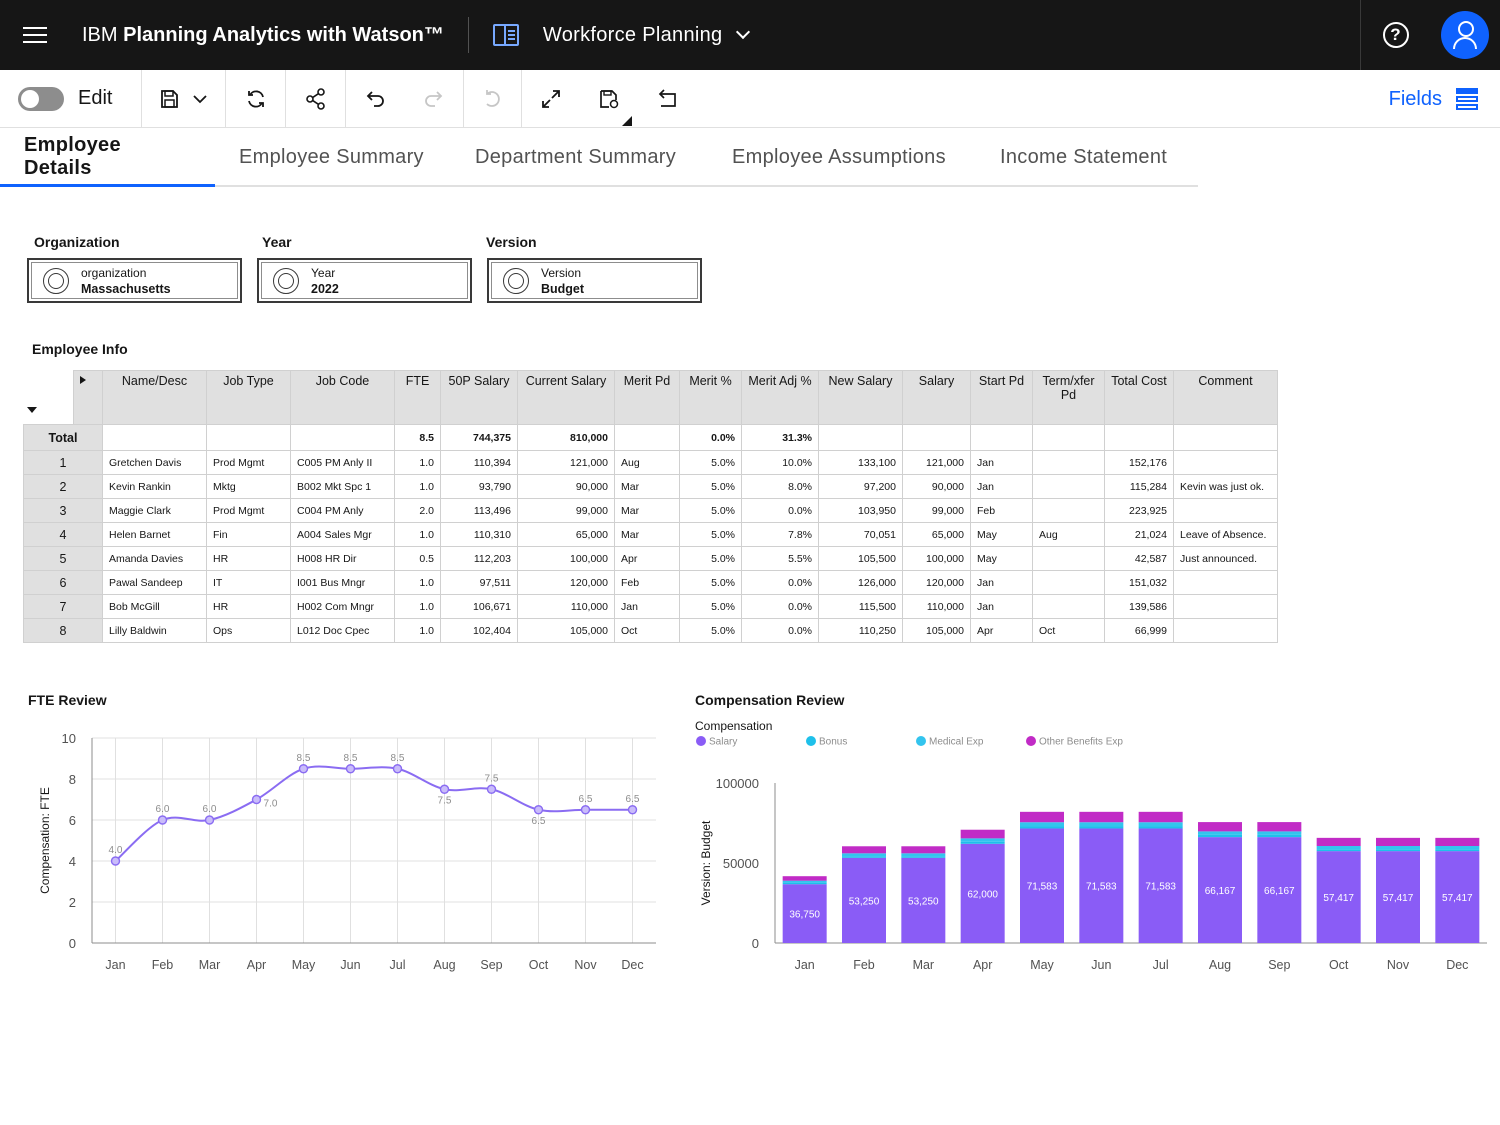 The width and height of the screenshot is (1500, 1125). Describe the element at coordinates (780, 534) in the screenshot. I see `grid-cell: 7.8%` at that location.